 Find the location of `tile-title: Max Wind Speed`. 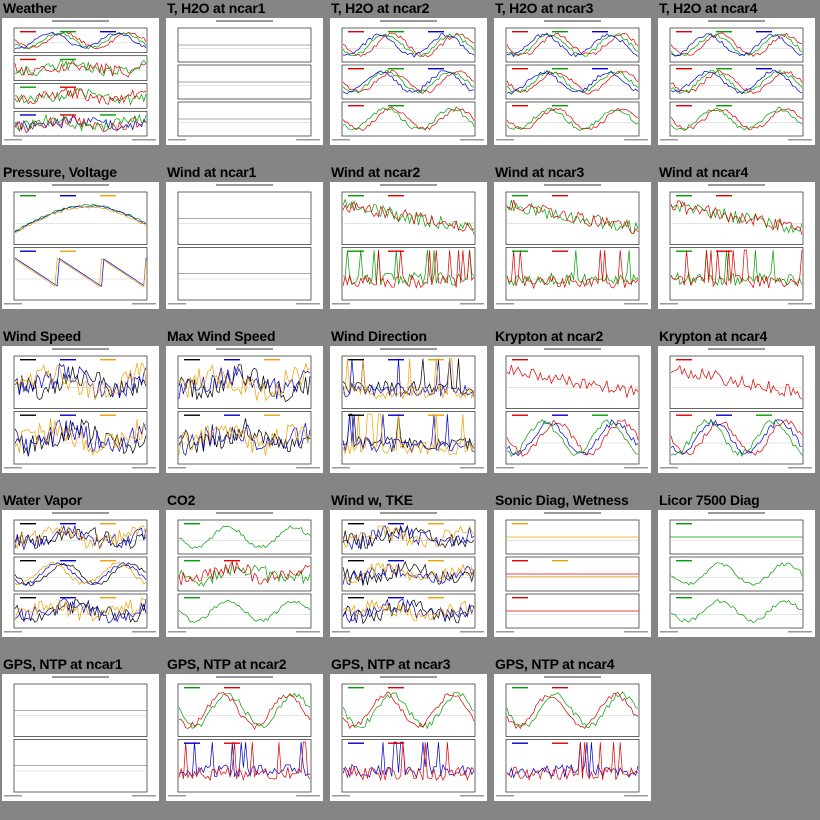

tile-title: Max Wind Speed is located at coordinates (221, 336).